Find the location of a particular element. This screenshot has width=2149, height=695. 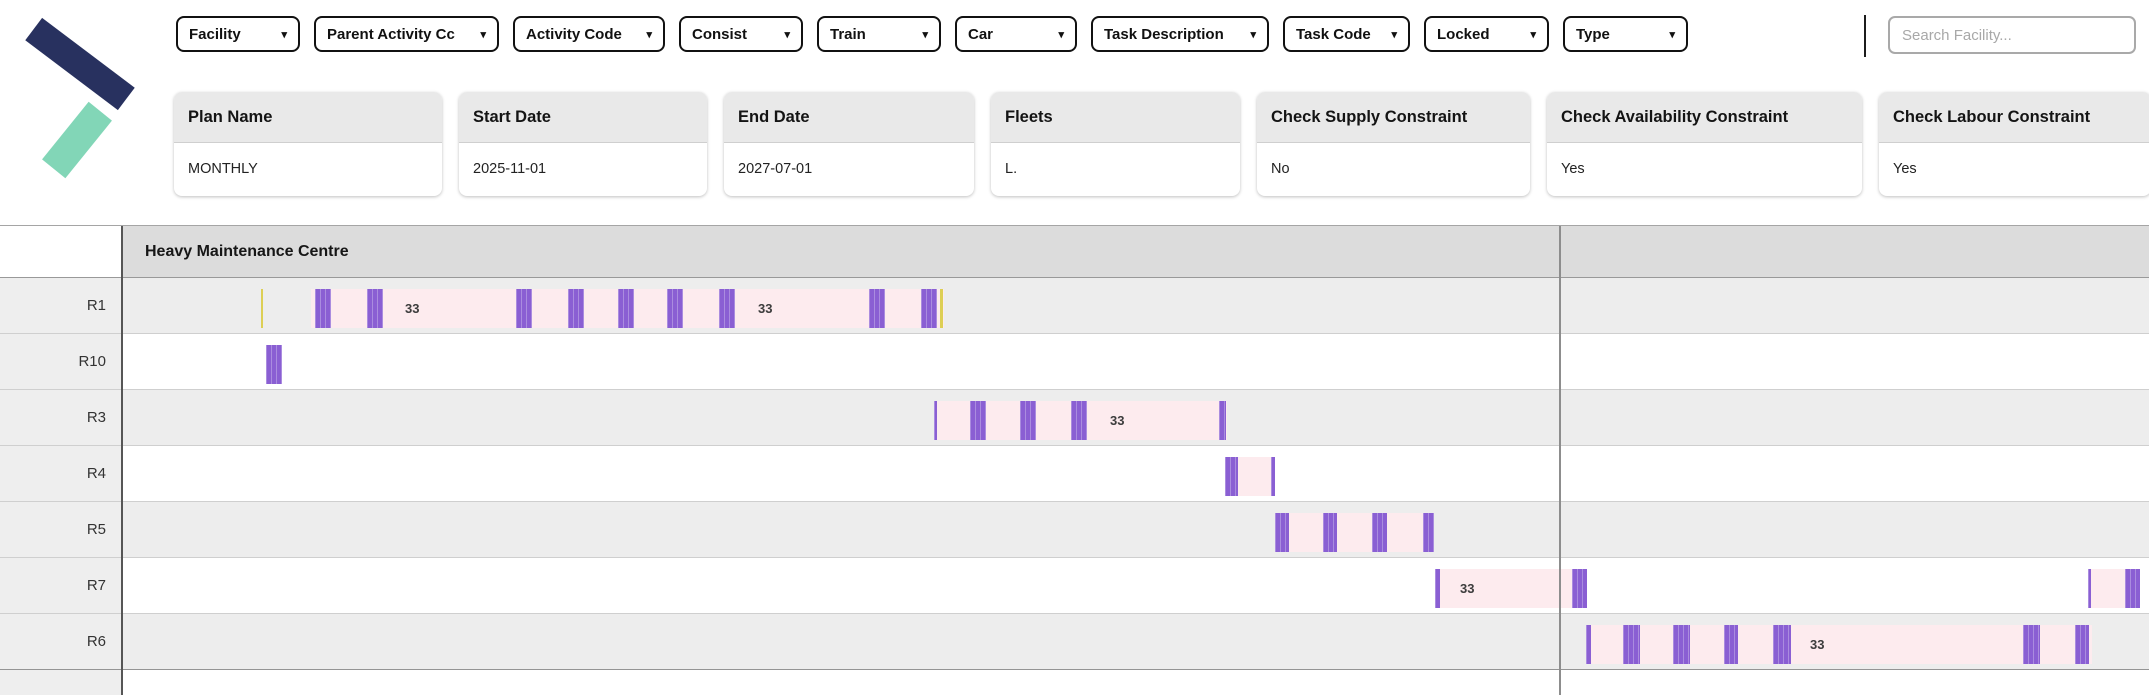

gantt-row-r3: R3 33 is located at coordinates (1074, 418).